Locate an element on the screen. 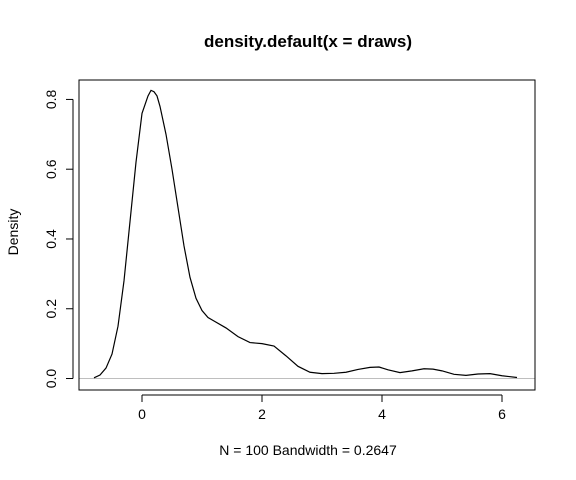 This screenshot has height=480, width=576. y-tick-label: 0.8 is located at coordinates (51, 99).